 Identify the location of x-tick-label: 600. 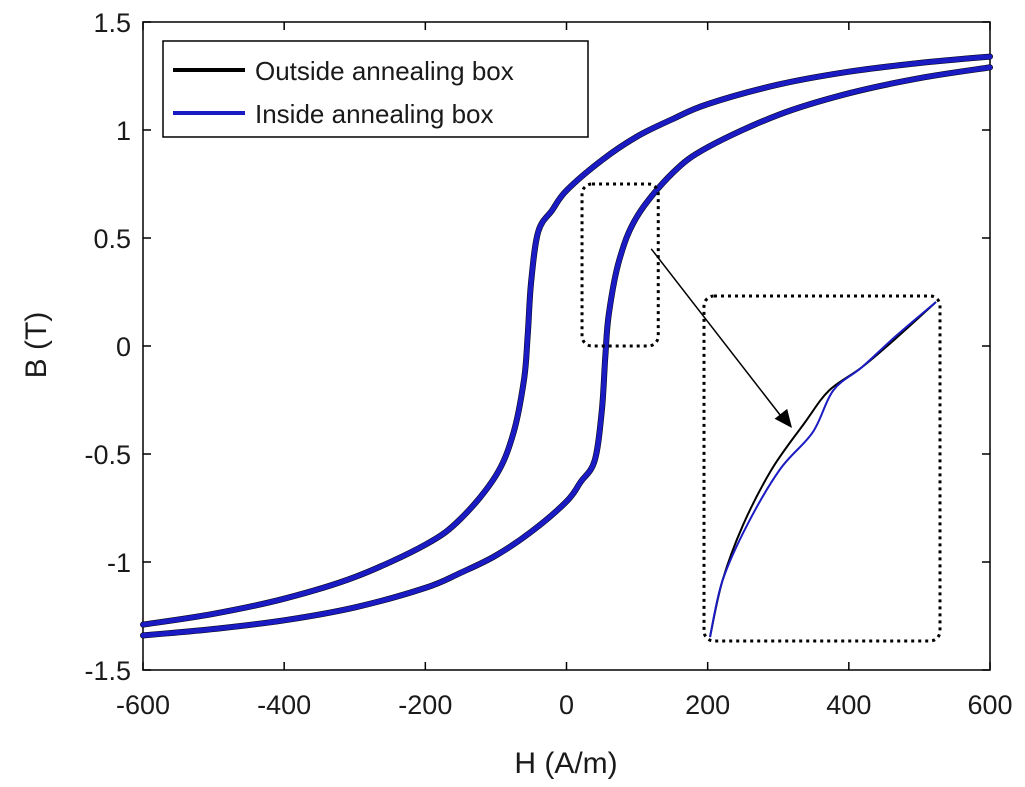
(989, 705).